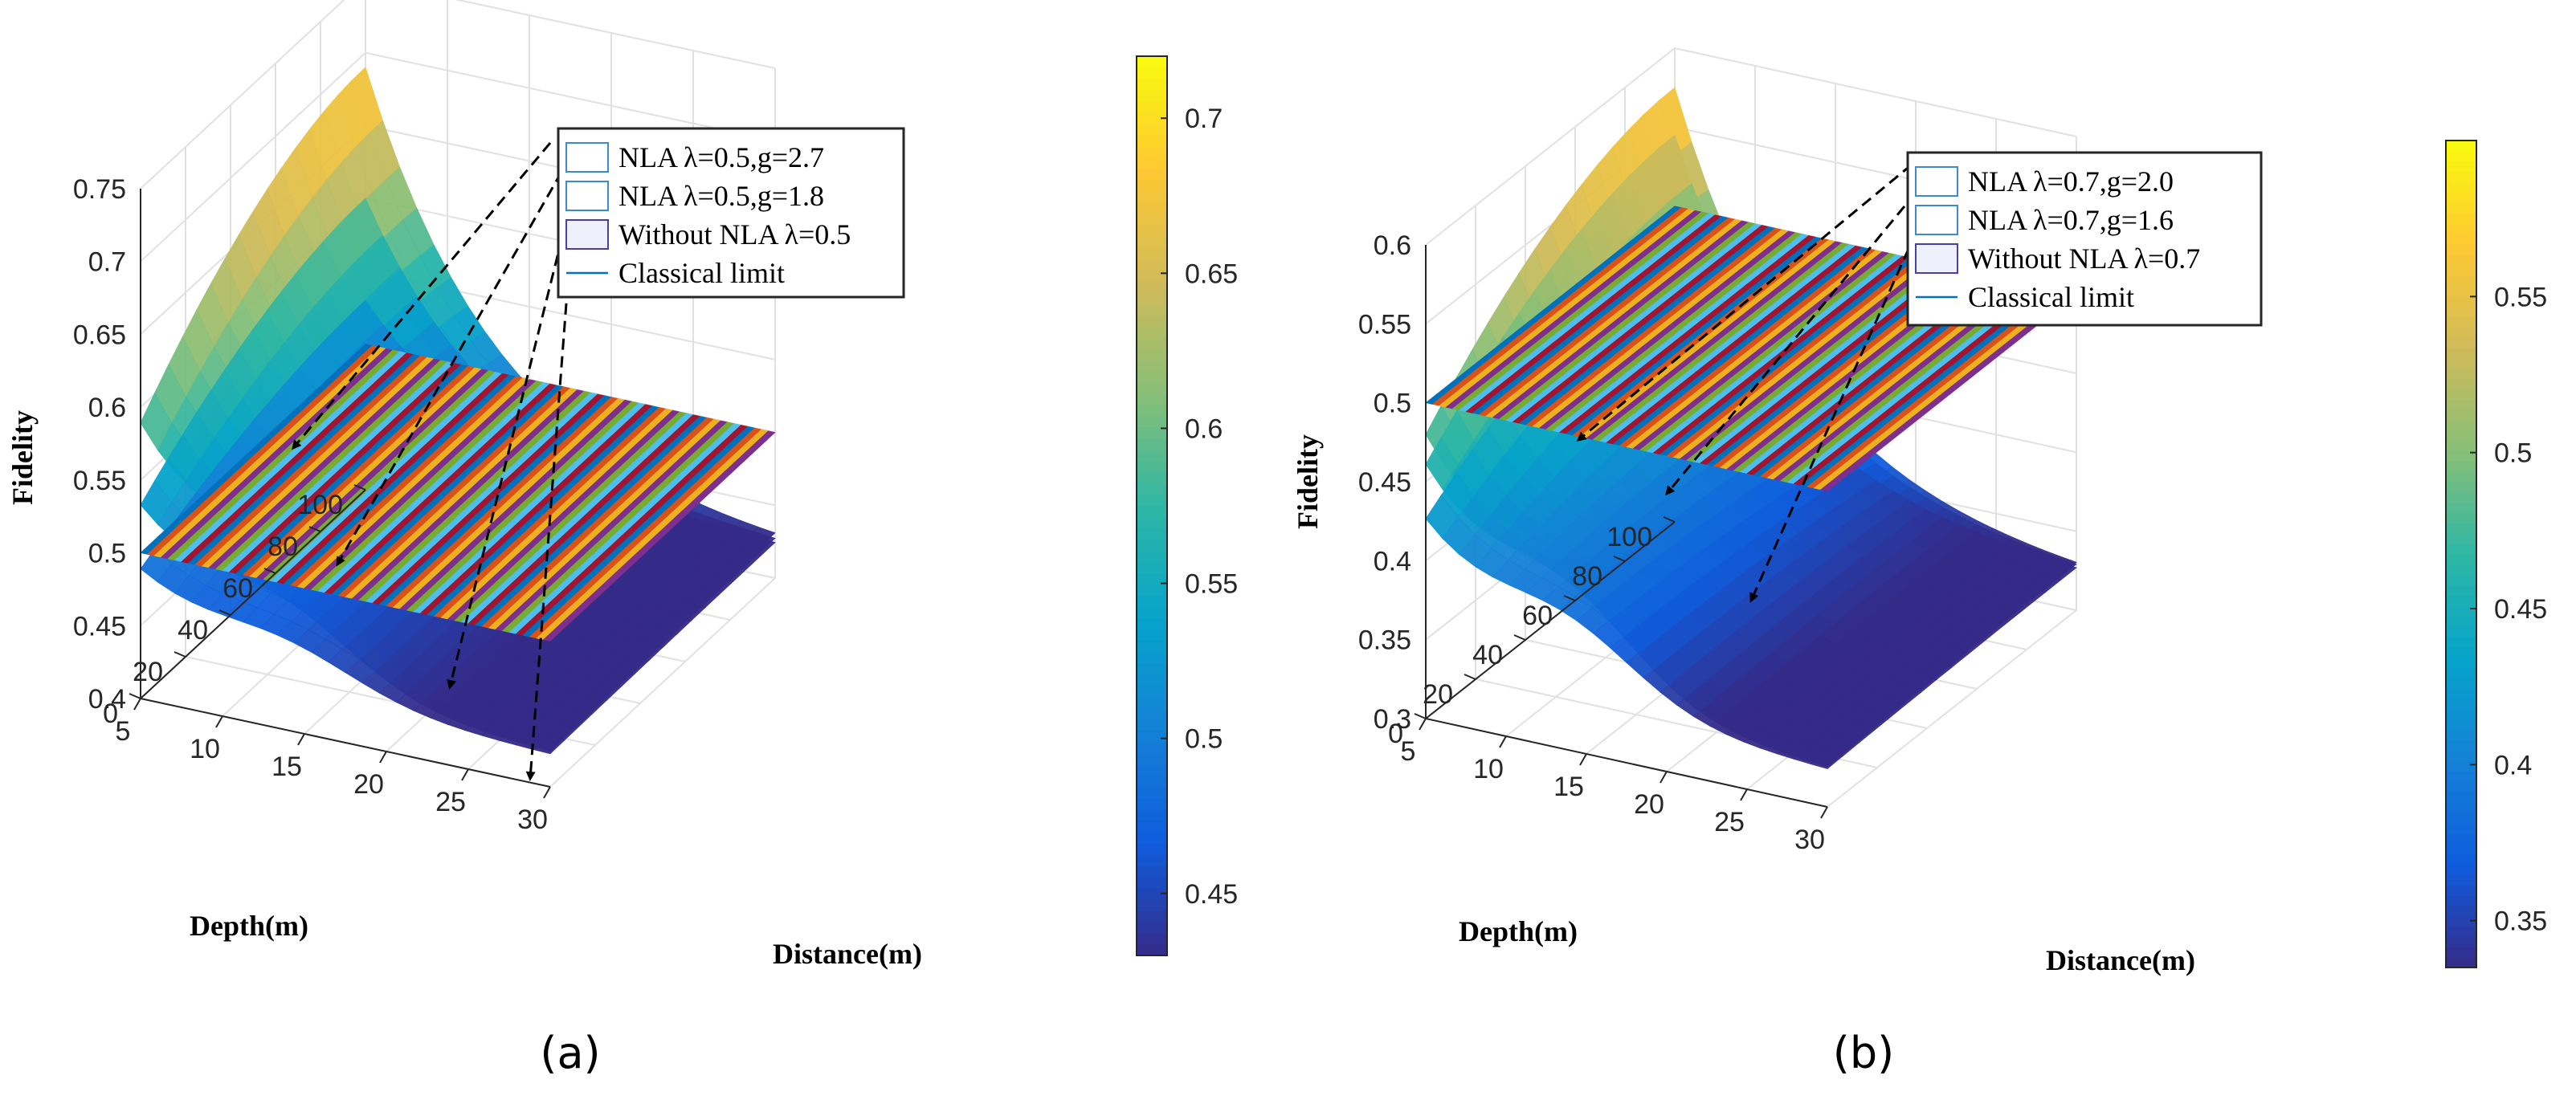 This screenshot has height=1108, width=2576. What do you see at coordinates (458, 94) in the screenshot?
I see `gridline-z` at bounding box center [458, 94].